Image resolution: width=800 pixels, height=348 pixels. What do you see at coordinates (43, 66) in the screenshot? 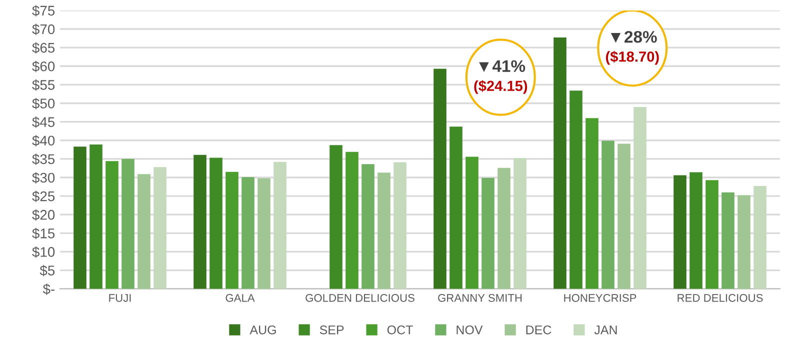
I see `y-tick-label: $60` at bounding box center [43, 66].